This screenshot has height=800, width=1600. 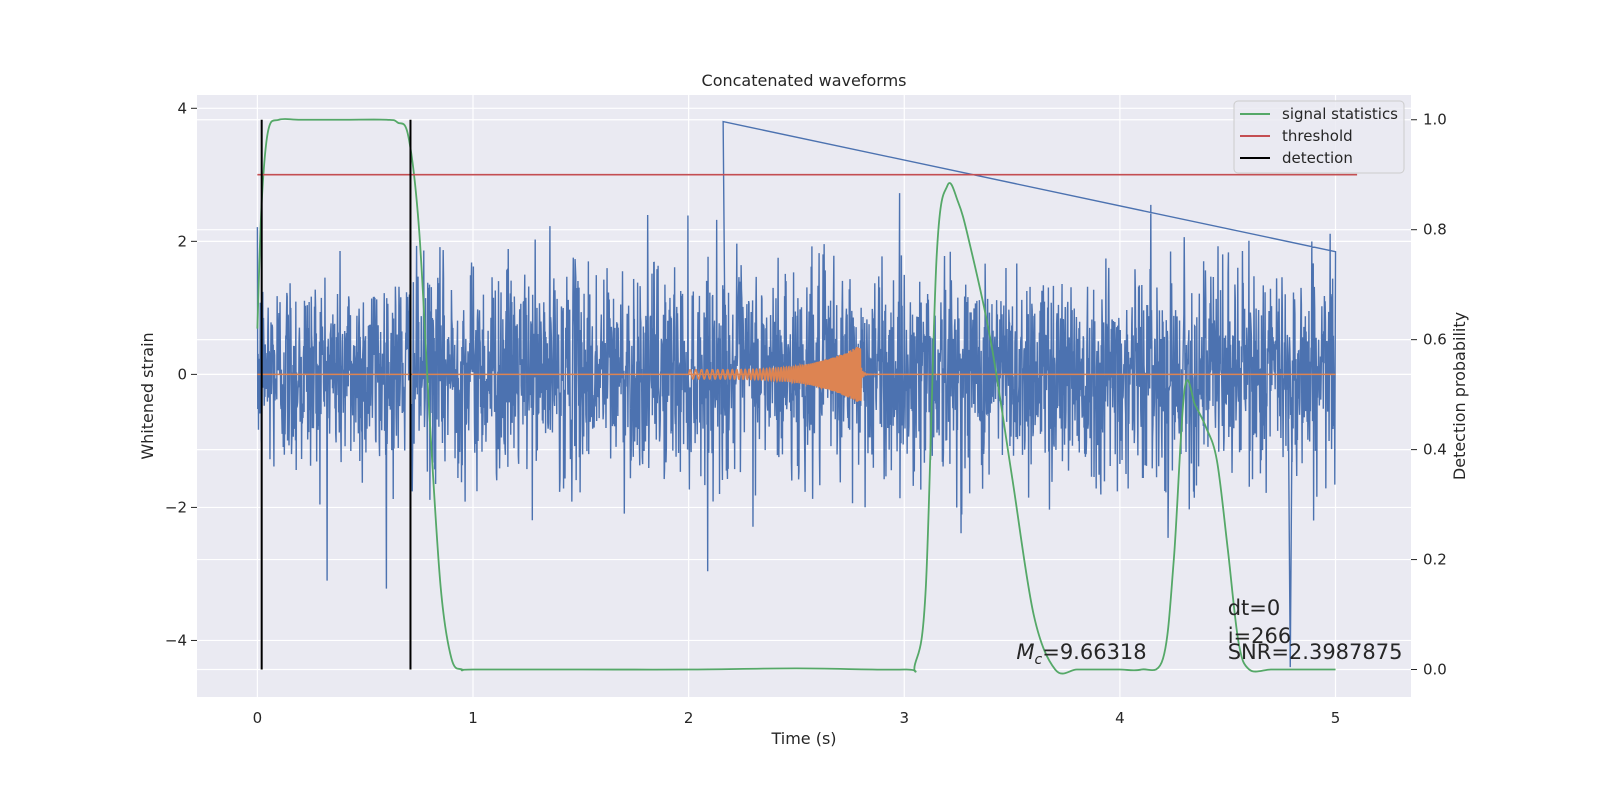 I want to click on y-left-tick-label: 4, so click(x=182, y=108).